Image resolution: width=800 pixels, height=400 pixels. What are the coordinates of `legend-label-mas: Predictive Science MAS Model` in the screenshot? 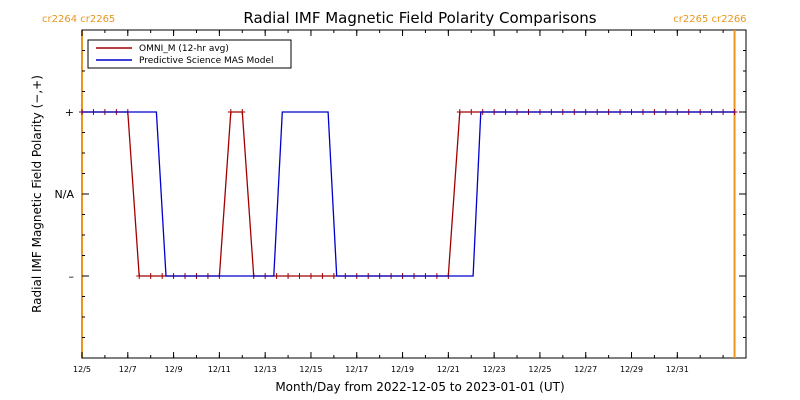 It's located at (206, 61).